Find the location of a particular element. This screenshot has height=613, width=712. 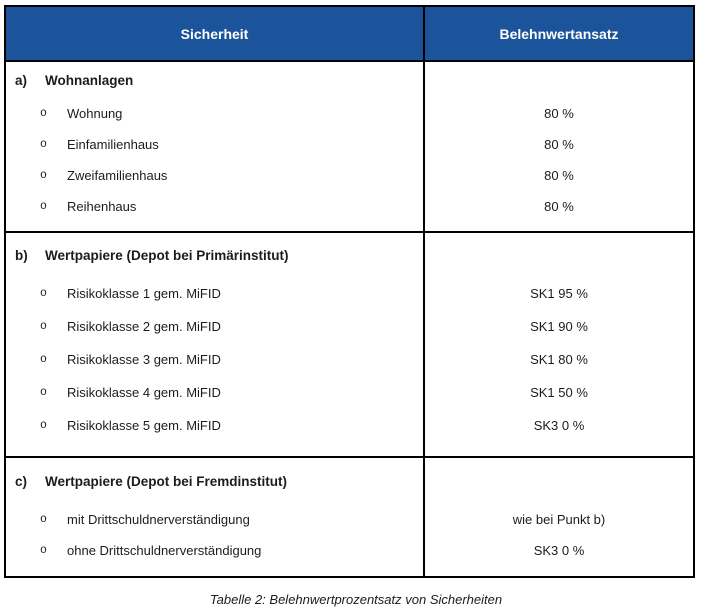

section-title: Wertpapiere (Depot bei Fremdinstitut) is located at coordinates (166, 481).